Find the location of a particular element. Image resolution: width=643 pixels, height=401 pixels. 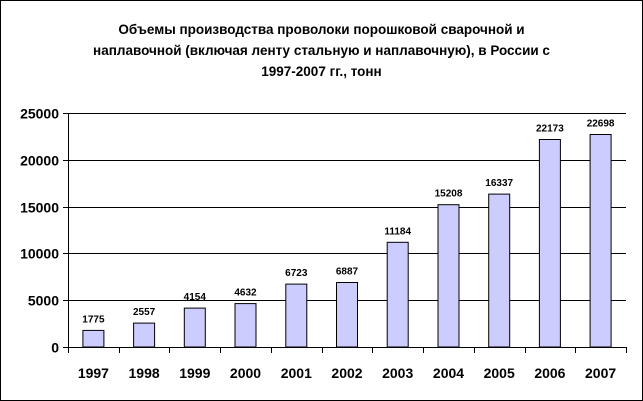

data-label: 15208 is located at coordinates (449, 194).